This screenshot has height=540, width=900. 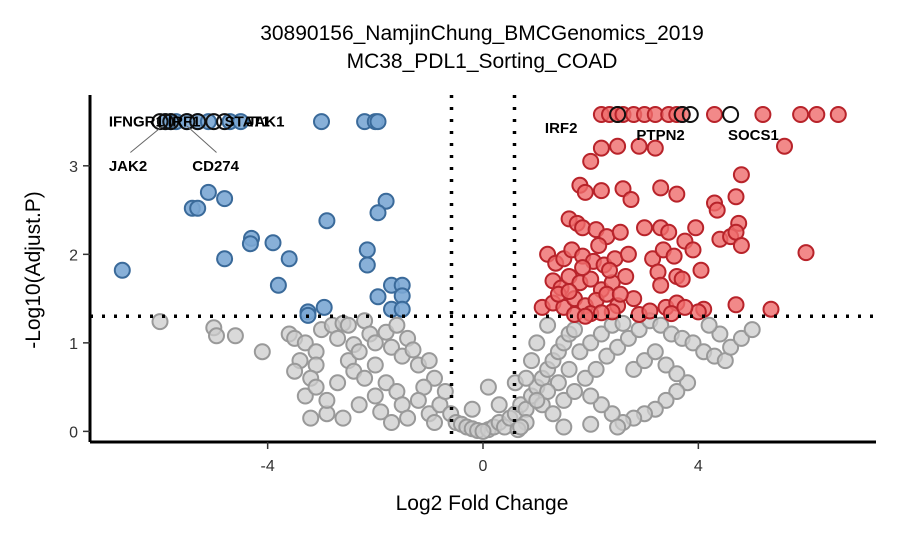 What do you see at coordinates (73, 344) in the screenshot?
I see `y-tick-label: 1` at bounding box center [73, 344].